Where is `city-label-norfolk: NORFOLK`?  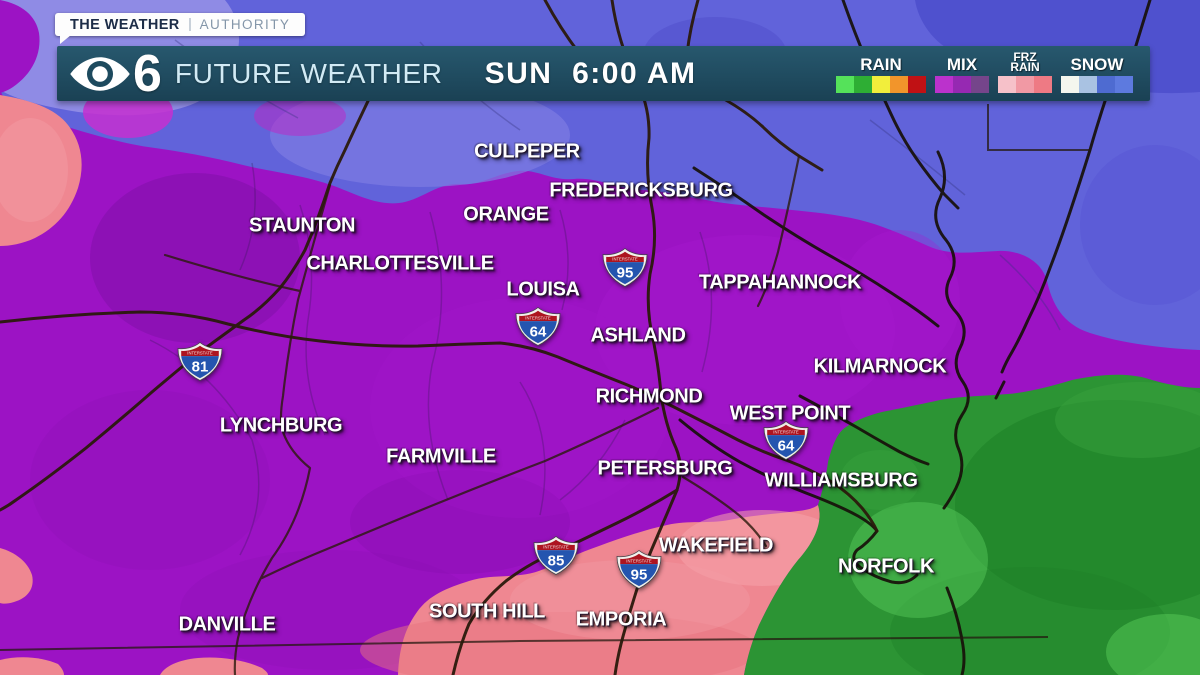
city-label-norfolk: NORFOLK is located at coordinates (886, 566).